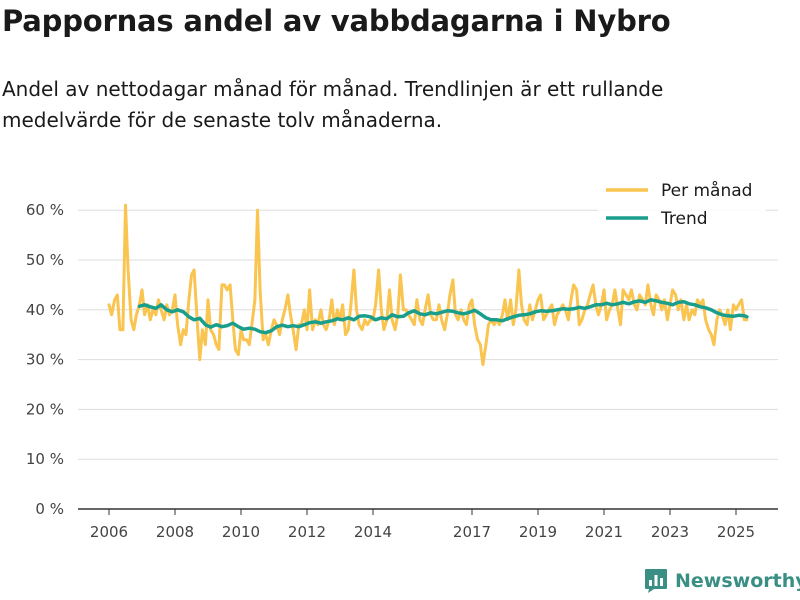 This screenshot has height=600, width=800. What do you see at coordinates (682, 204) in the screenshot?
I see `legend-background` at bounding box center [682, 204].